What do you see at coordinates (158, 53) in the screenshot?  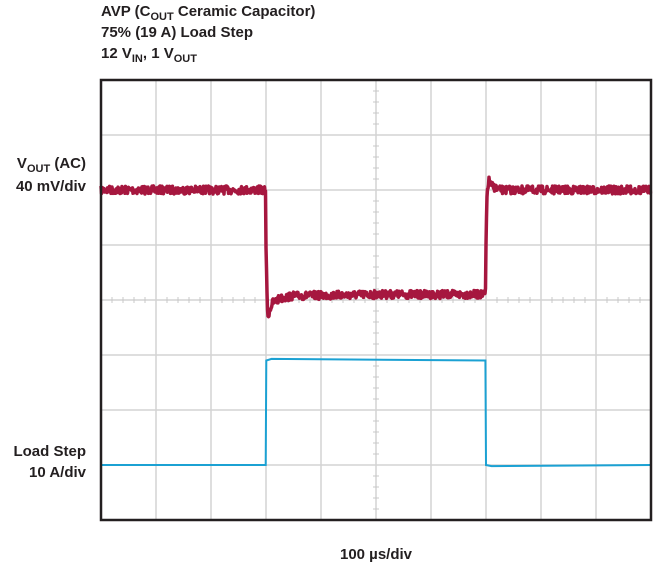 I see `title-text: , 1 V` at bounding box center [158, 53].